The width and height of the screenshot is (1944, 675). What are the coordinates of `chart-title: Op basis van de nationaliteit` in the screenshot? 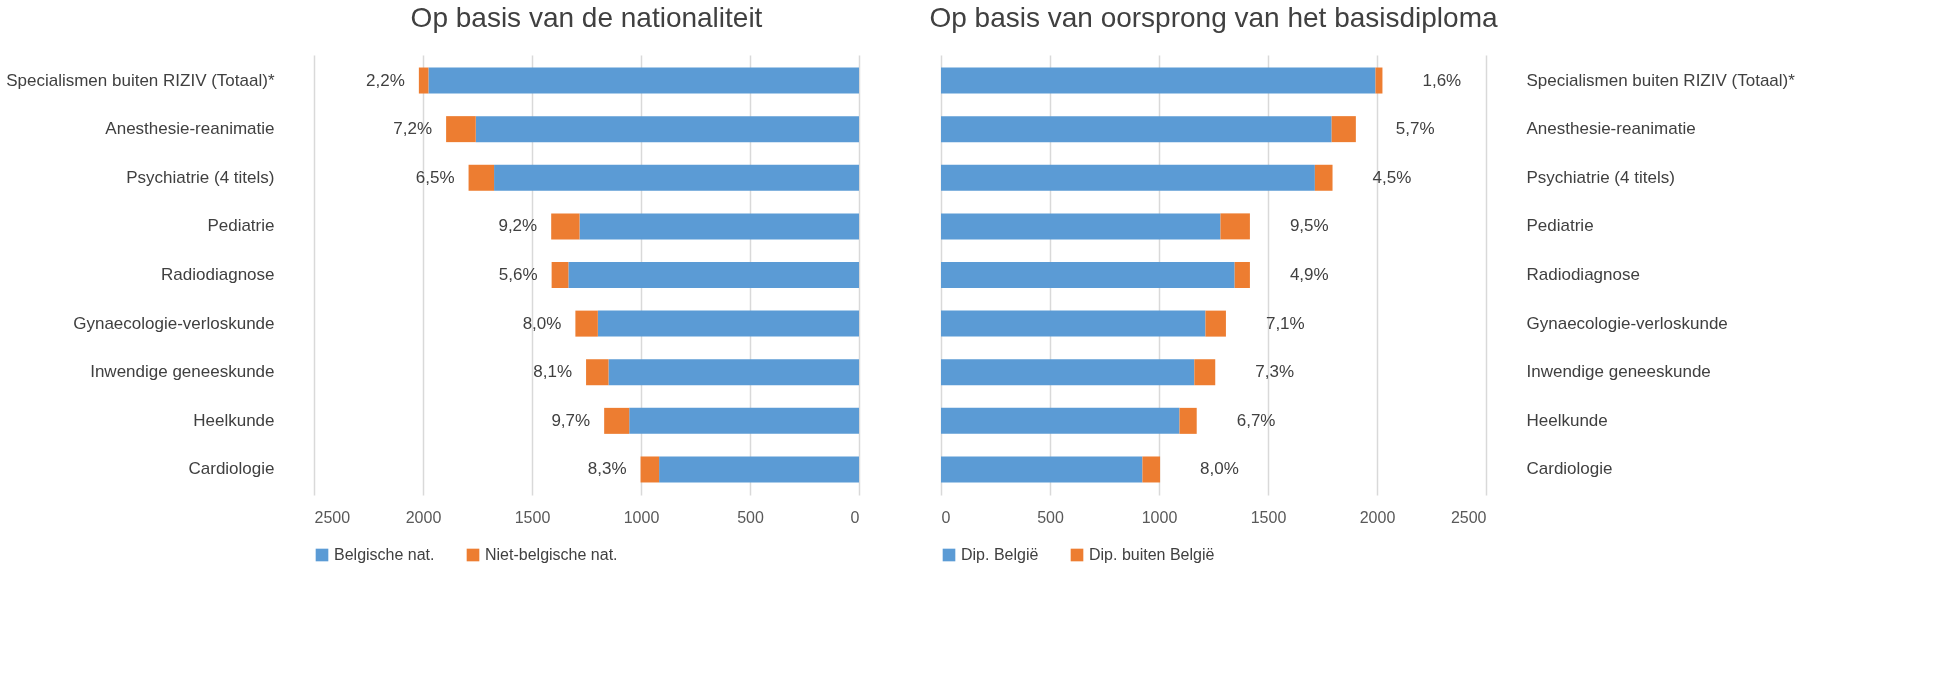 It's located at (586, 17).